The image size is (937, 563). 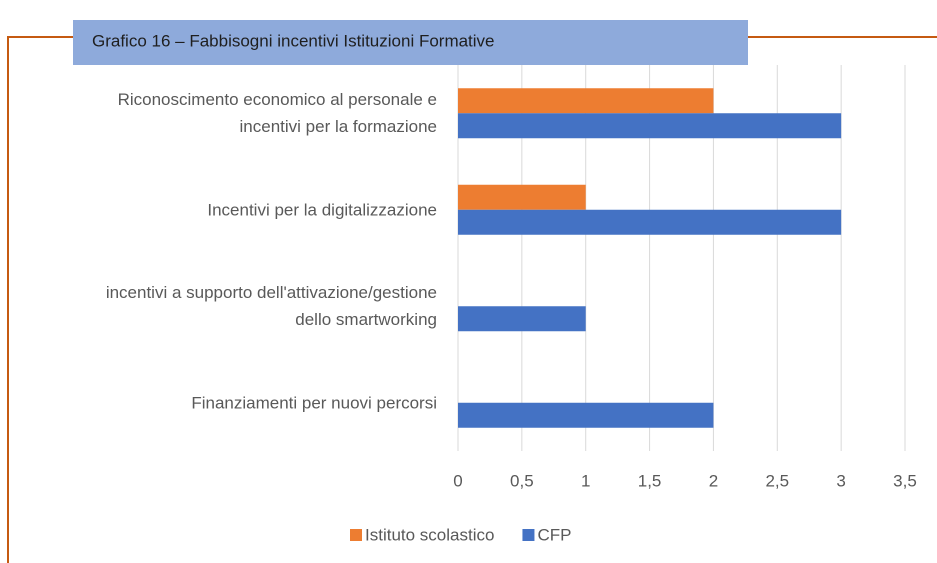 What do you see at coordinates (429, 534) in the screenshot?
I see `legend-label: Istituto scolastico` at bounding box center [429, 534].